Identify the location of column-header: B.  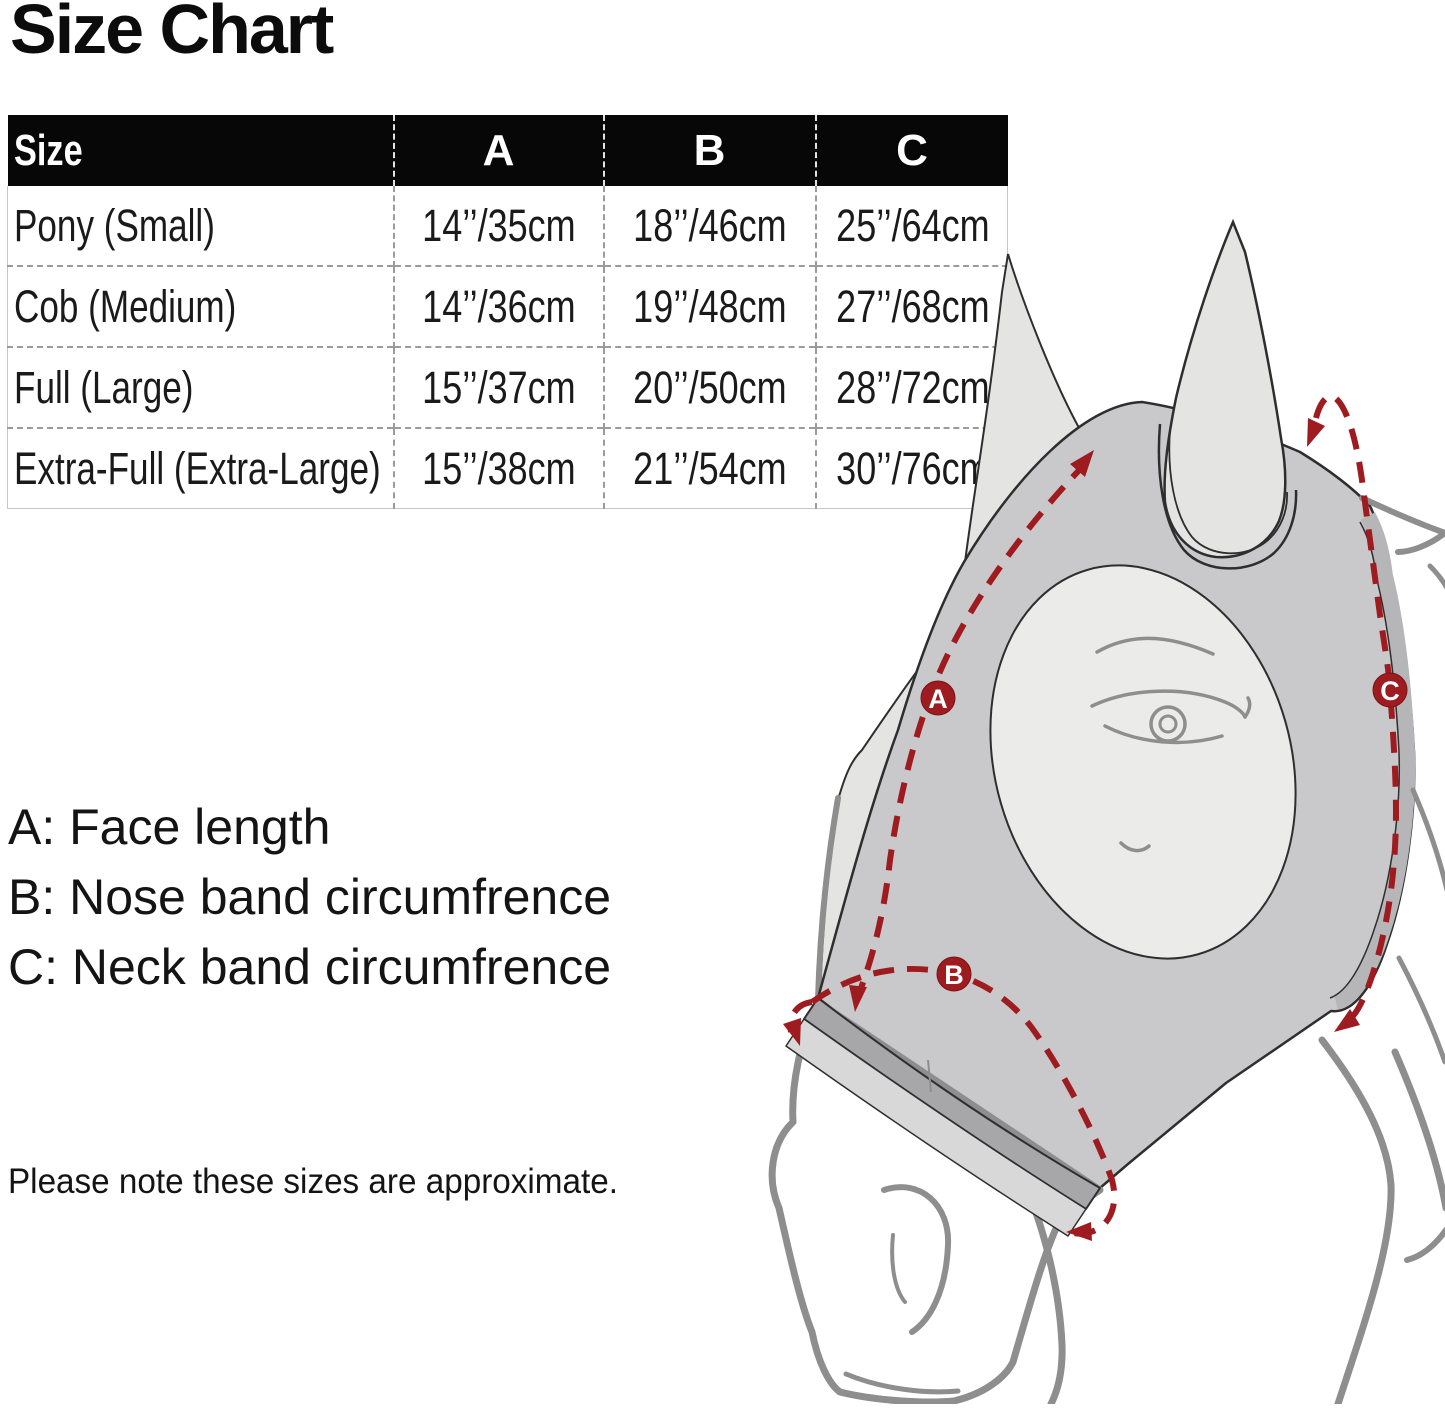
(709, 150).